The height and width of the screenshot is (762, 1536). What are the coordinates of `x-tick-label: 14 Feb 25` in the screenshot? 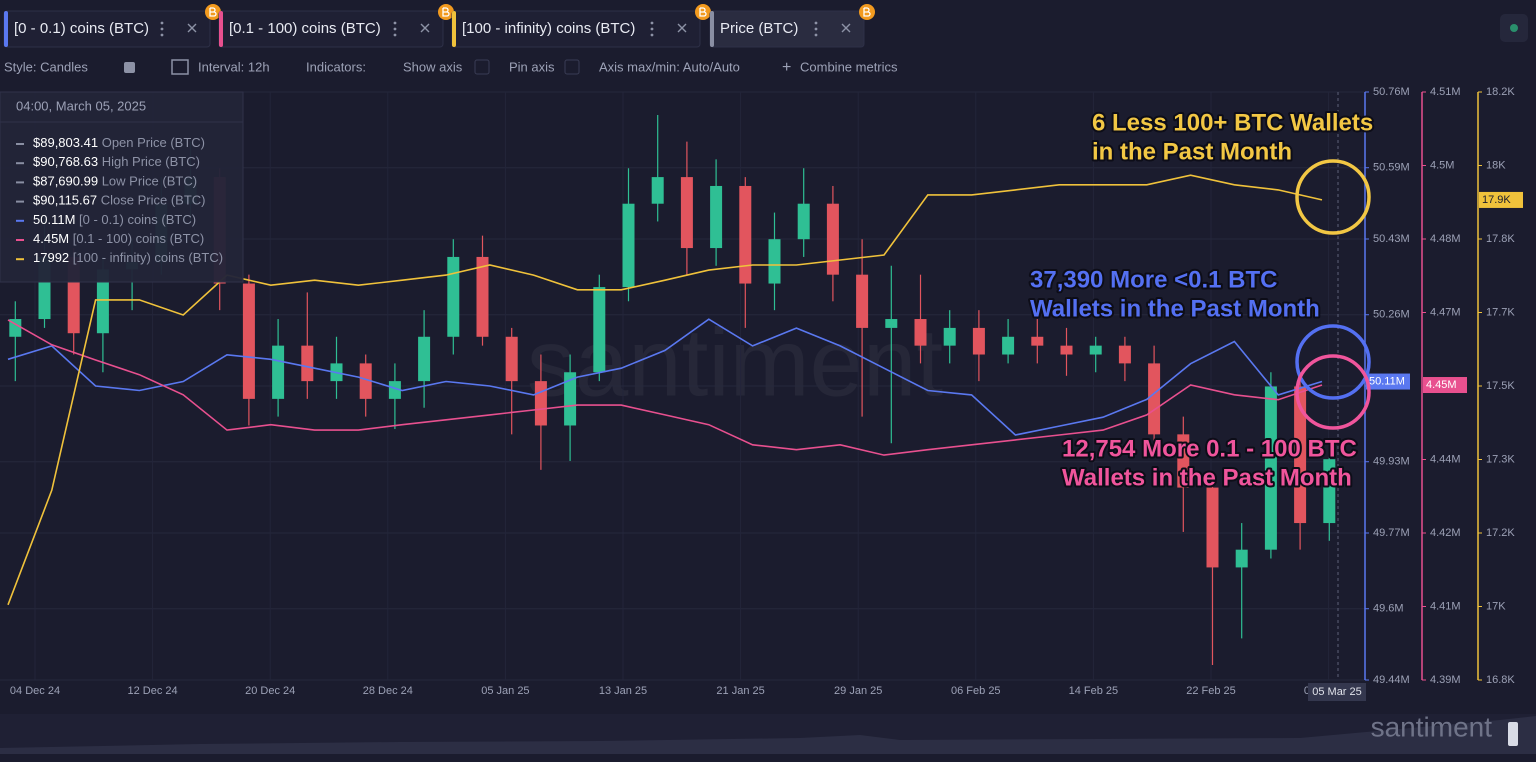 It's located at (1094, 691).